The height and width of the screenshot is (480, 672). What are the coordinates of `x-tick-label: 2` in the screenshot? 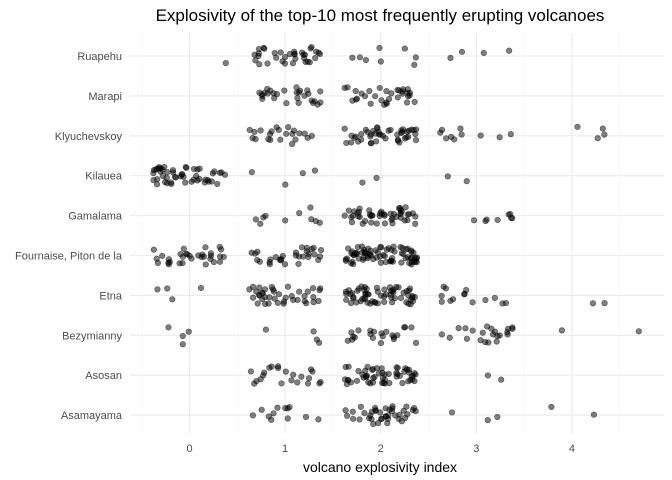 It's located at (381, 449).